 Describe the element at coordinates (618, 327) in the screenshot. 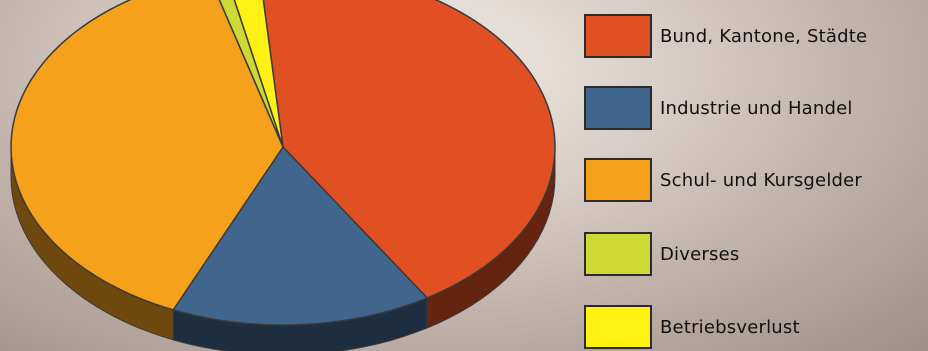

I see `legend-swatch-betriebsverlust` at that location.